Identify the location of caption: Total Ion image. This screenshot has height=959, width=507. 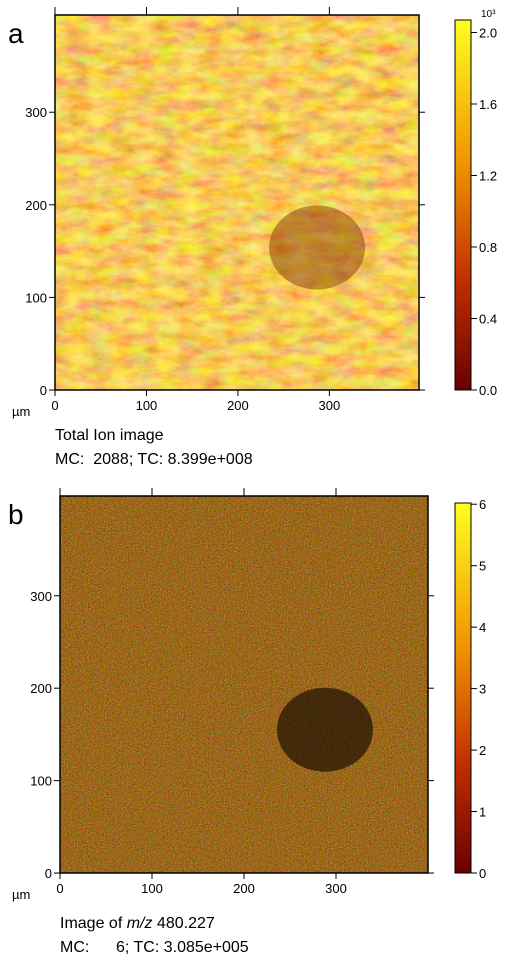
(109, 435).